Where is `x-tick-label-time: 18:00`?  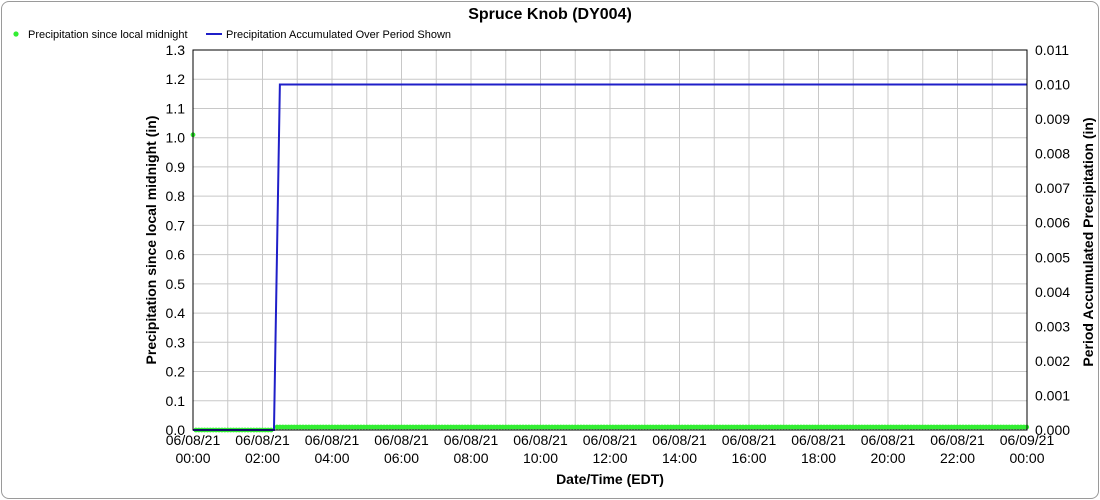
x-tick-label-time: 18:00 is located at coordinates (818, 458).